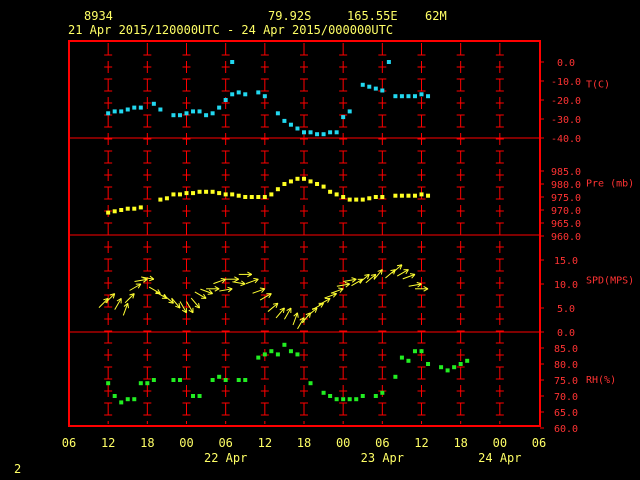 This screenshot has width=640, height=480. Describe the element at coordinates (382, 458) in the screenshot. I see `x-day-label: 23 Apr` at that location.